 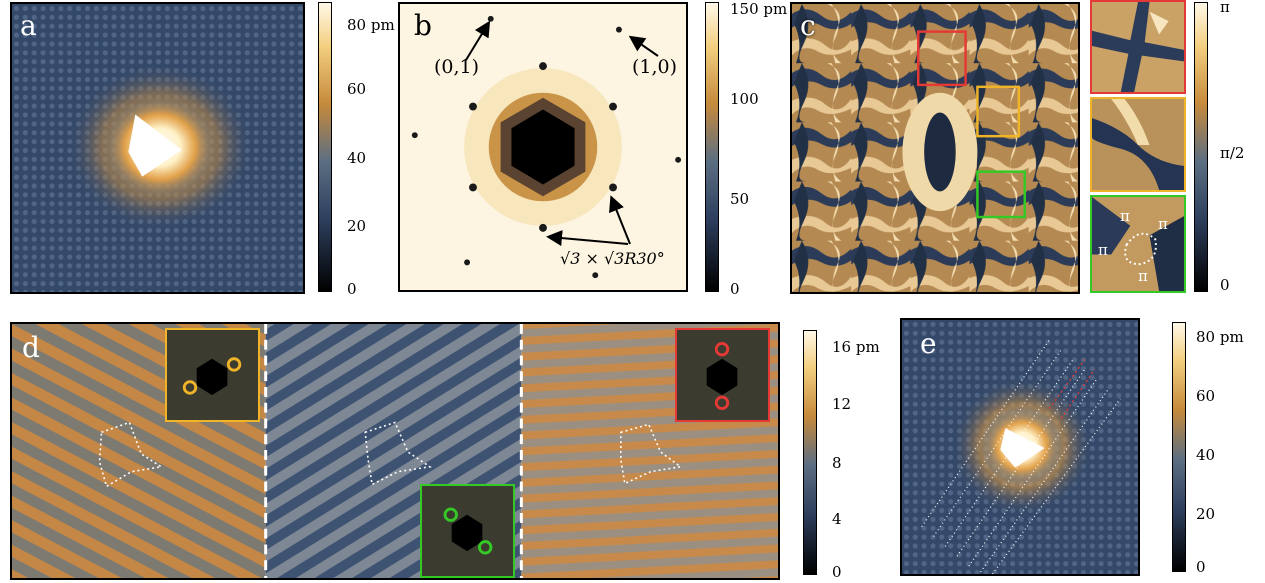 I want to click on panel-label-c: c, so click(x=808, y=25).